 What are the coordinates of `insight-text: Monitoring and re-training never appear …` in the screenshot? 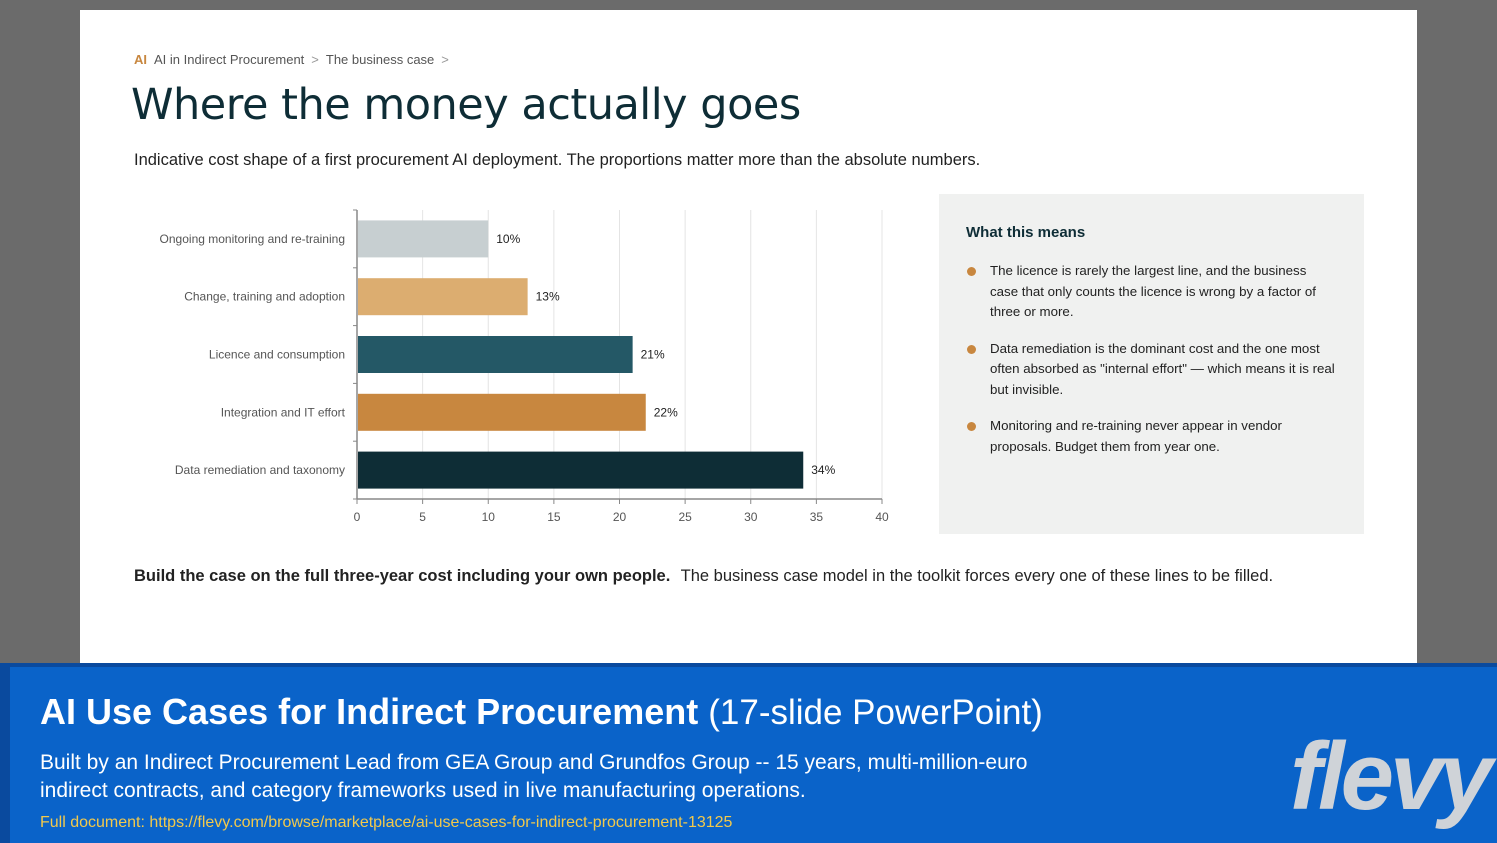 It's located at (1136, 436).